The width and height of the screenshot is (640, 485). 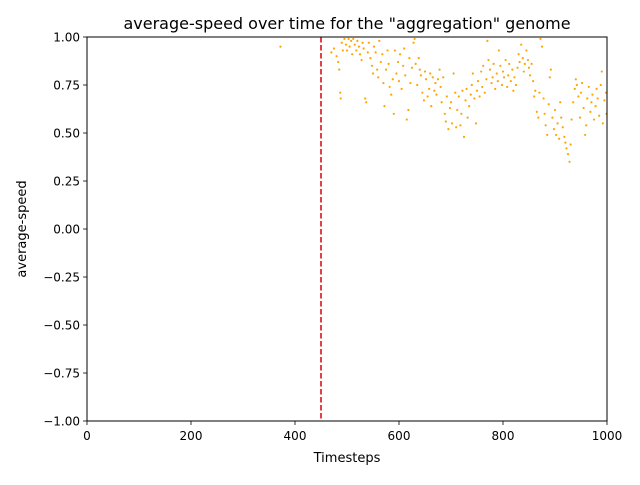 I want to click on x-tick-label: 200, so click(x=191, y=436).